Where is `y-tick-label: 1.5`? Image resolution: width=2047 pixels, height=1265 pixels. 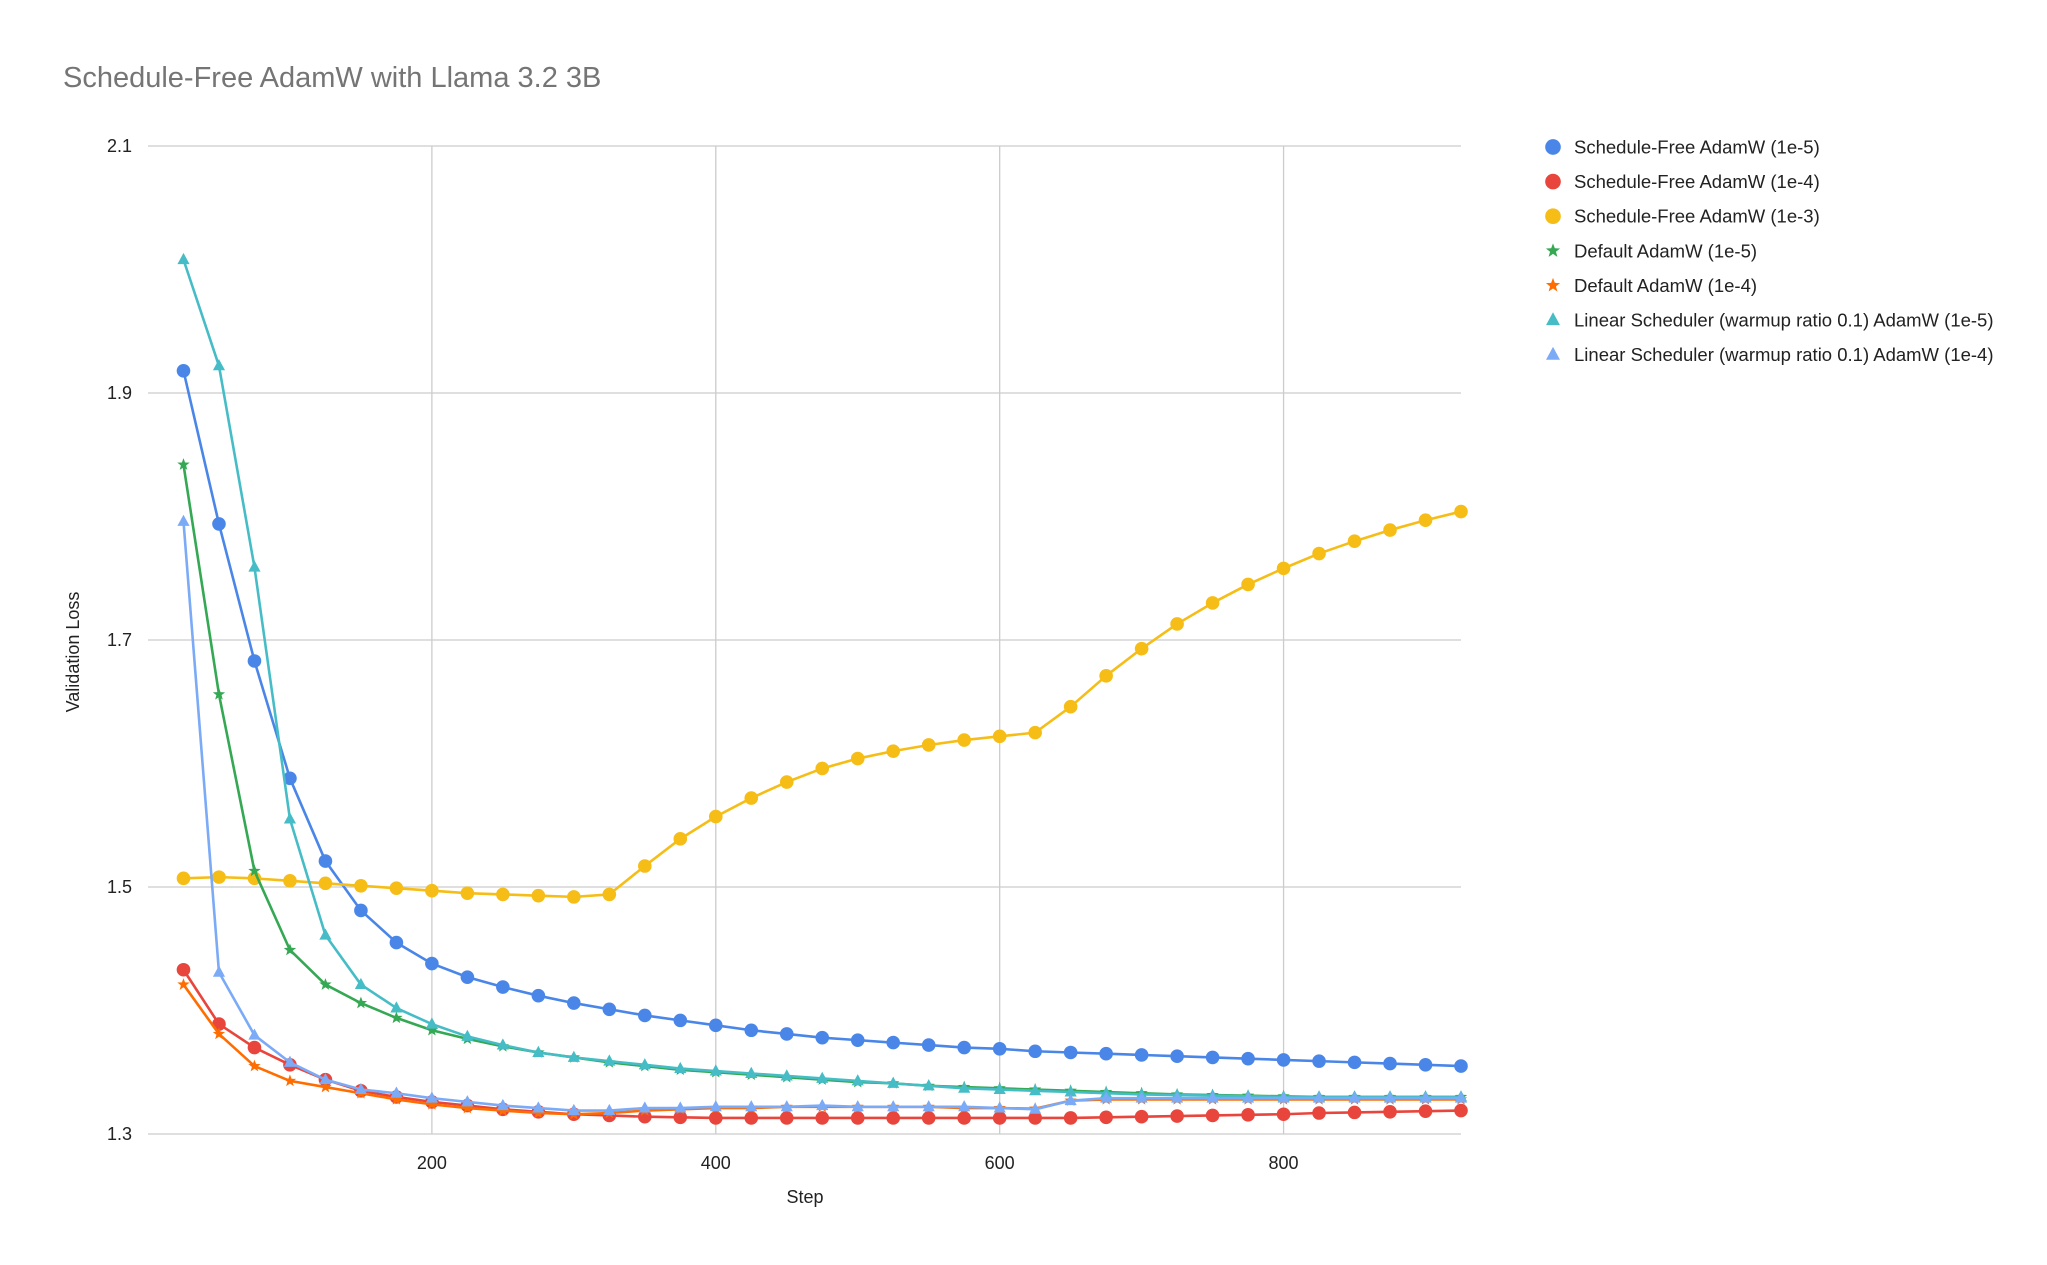
y-tick-label: 1.5 is located at coordinates (119, 887).